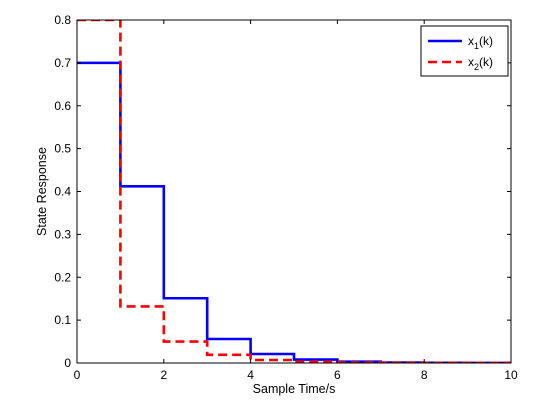 The width and height of the screenshot is (551, 406). I want to click on legend-label-2: x2(k), so click(480, 63).